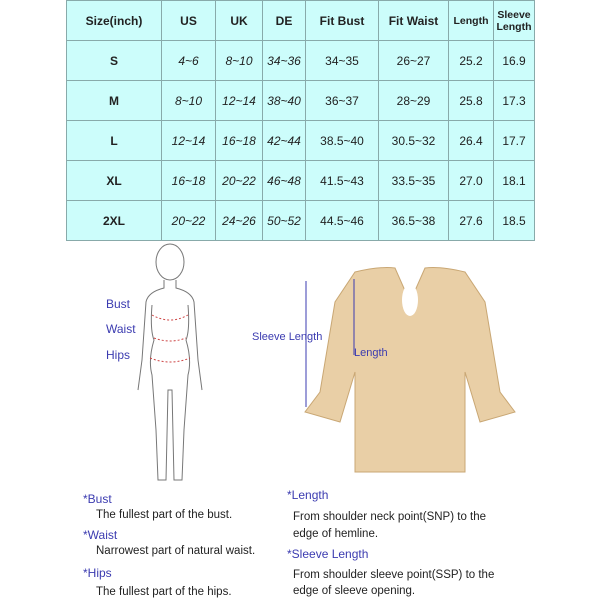 The image size is (600, 601). Describe the element at coordinates (413, 60) in the screenshot. I see `table-cell: 26~27` at that location.